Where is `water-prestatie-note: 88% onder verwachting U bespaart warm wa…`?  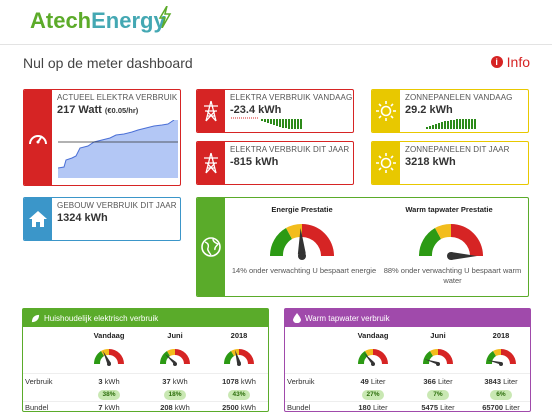 water-prestatie-note: 88% onder verwachting U bespaart warm wa… is located at coordinates (452, 275).